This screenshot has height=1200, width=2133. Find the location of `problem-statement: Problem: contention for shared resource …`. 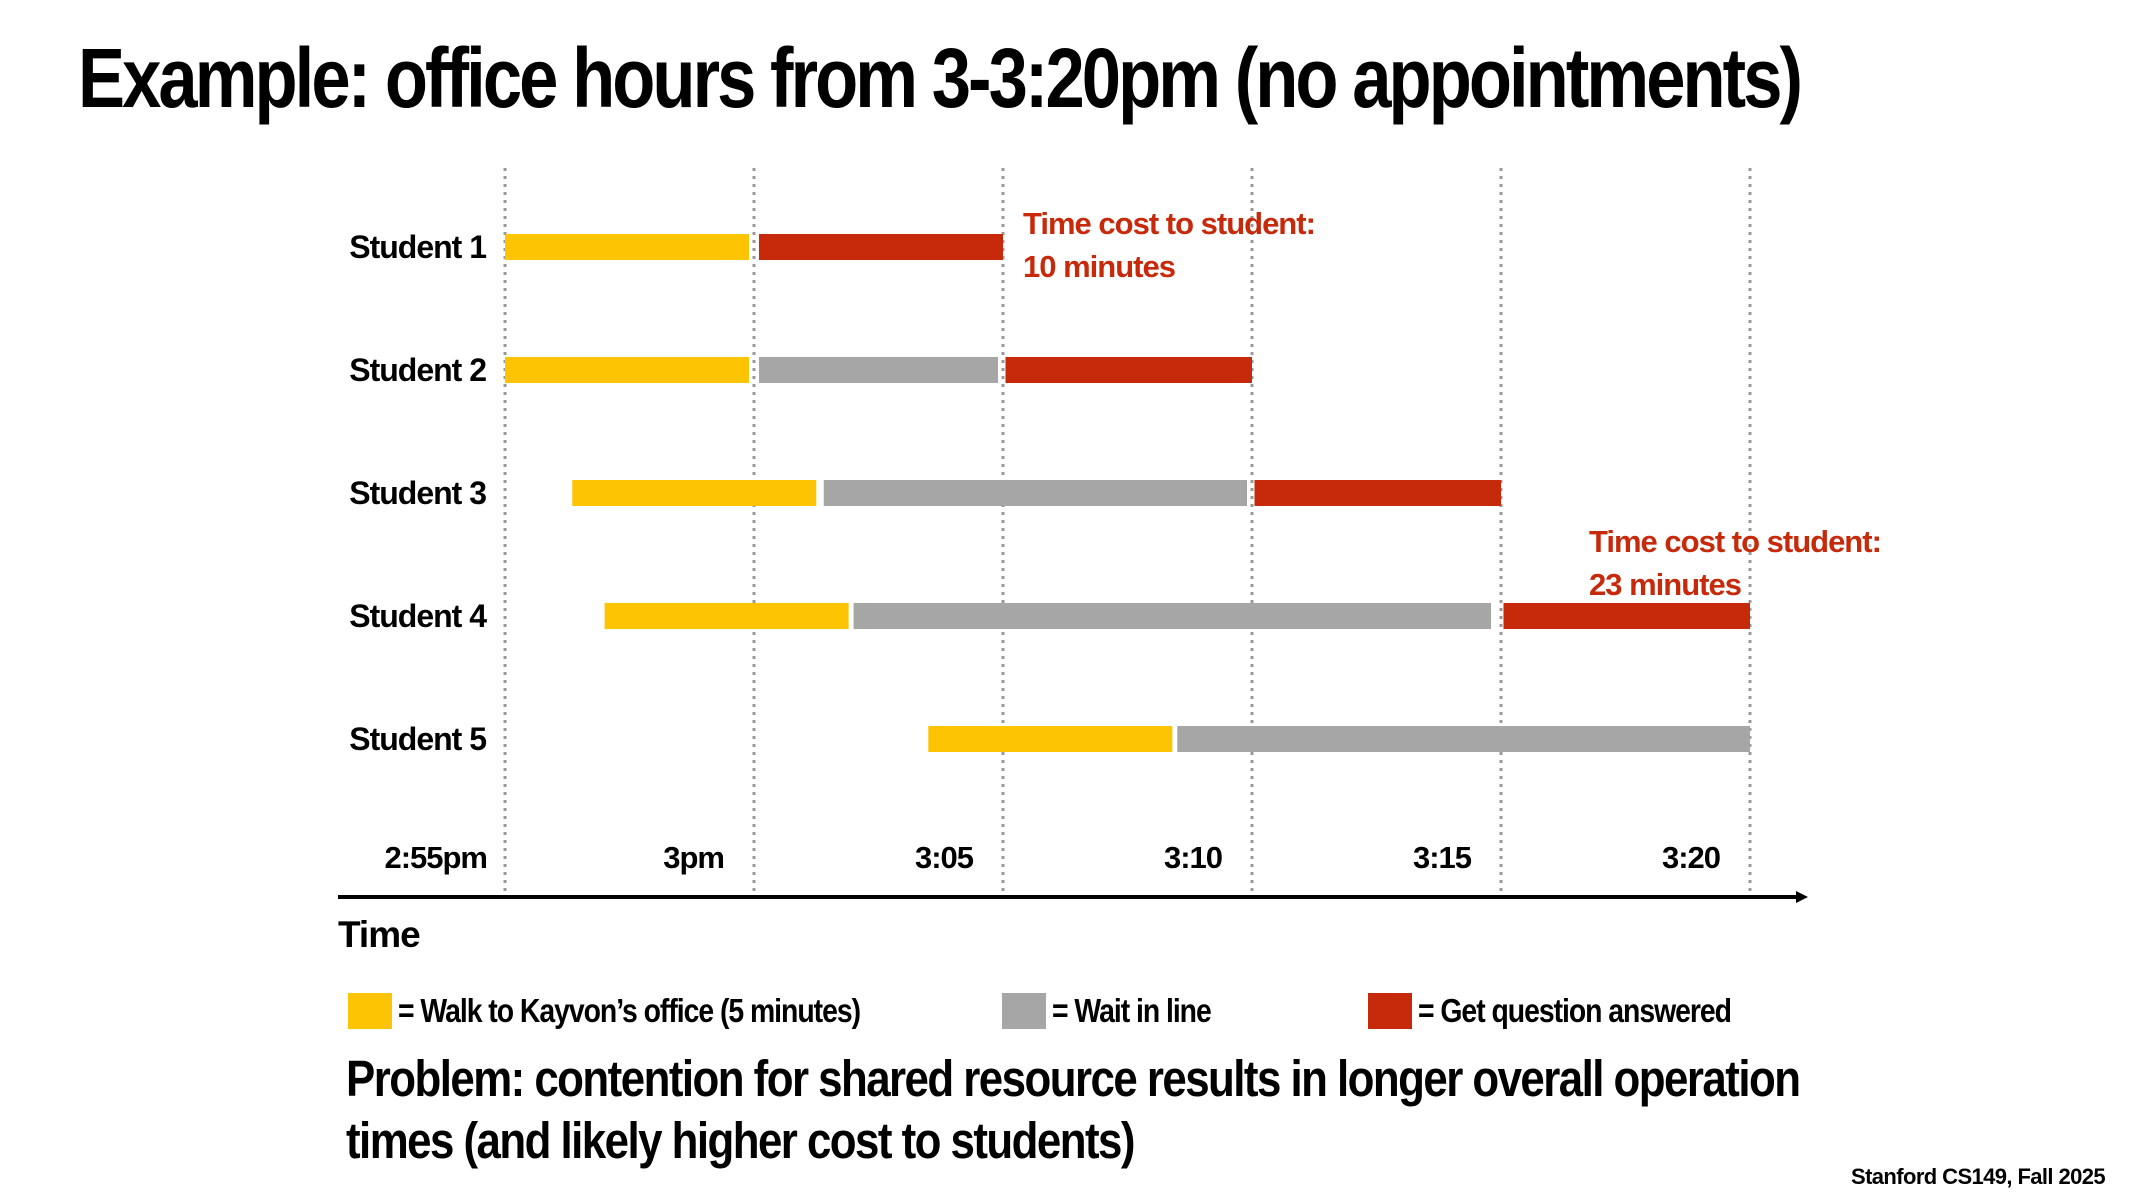

problem-statement: Problem: contention for shared resource … is located at coordinates (1073, 1110).